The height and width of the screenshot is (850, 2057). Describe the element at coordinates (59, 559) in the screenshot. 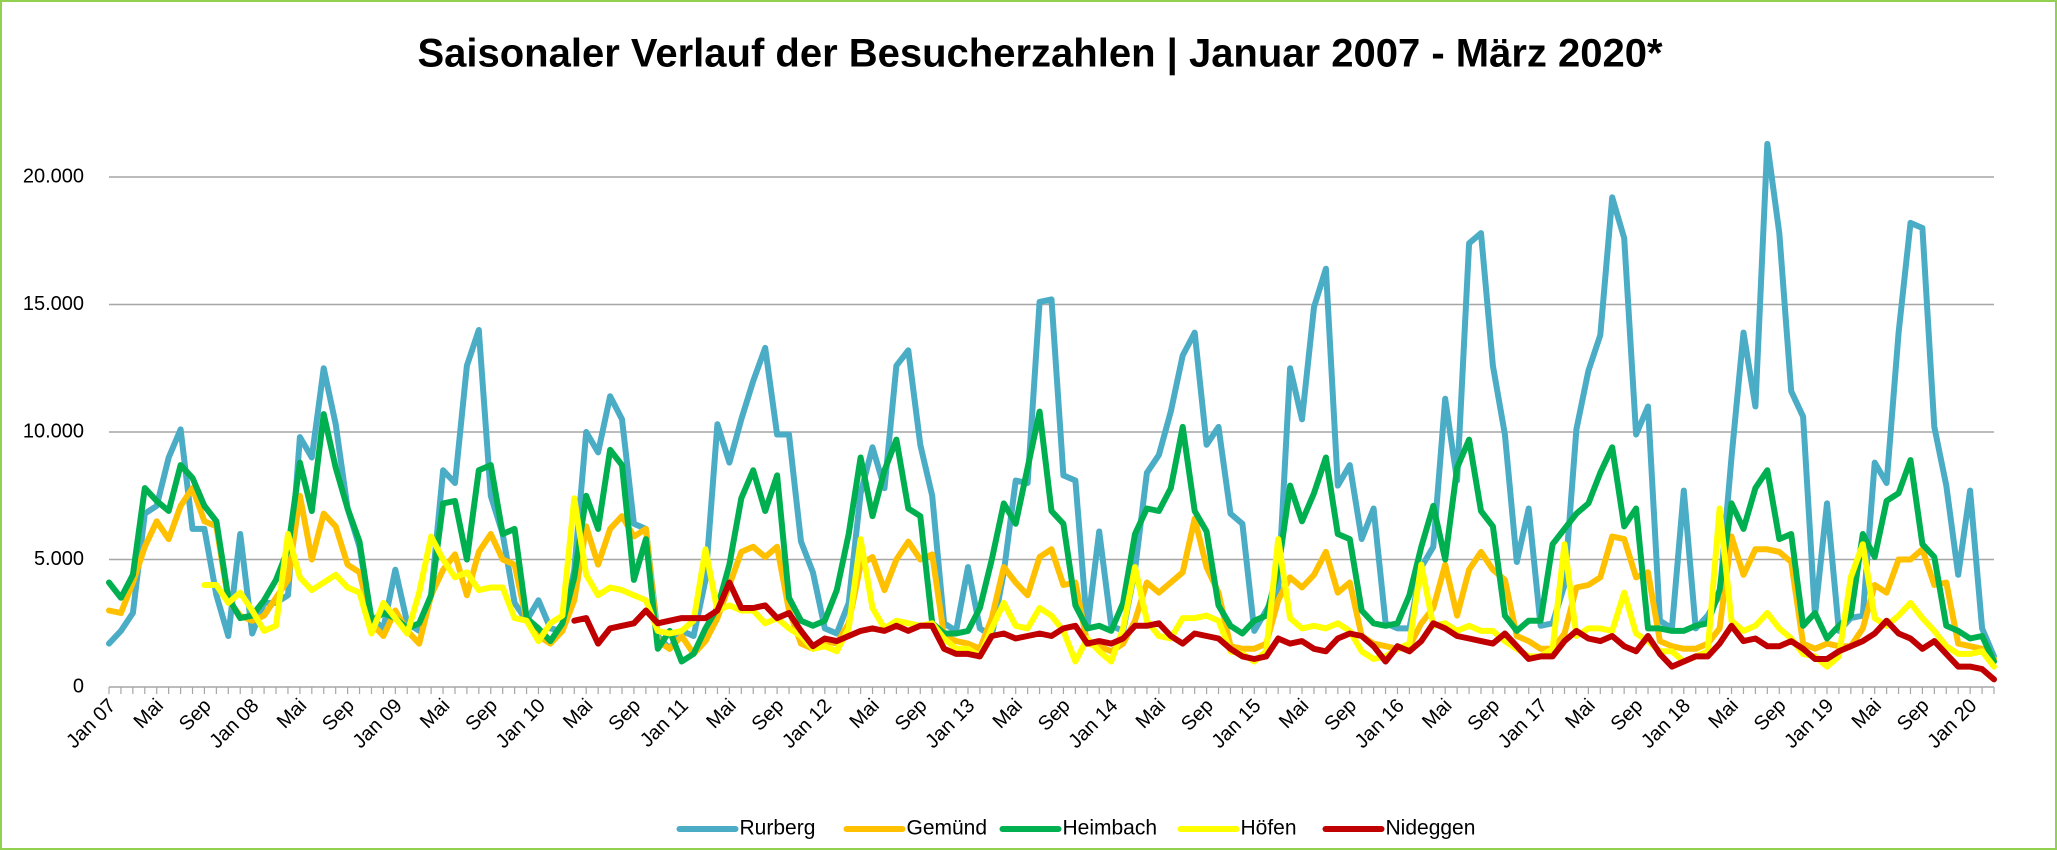

I see `y-tick-label: 5.000` at that location.